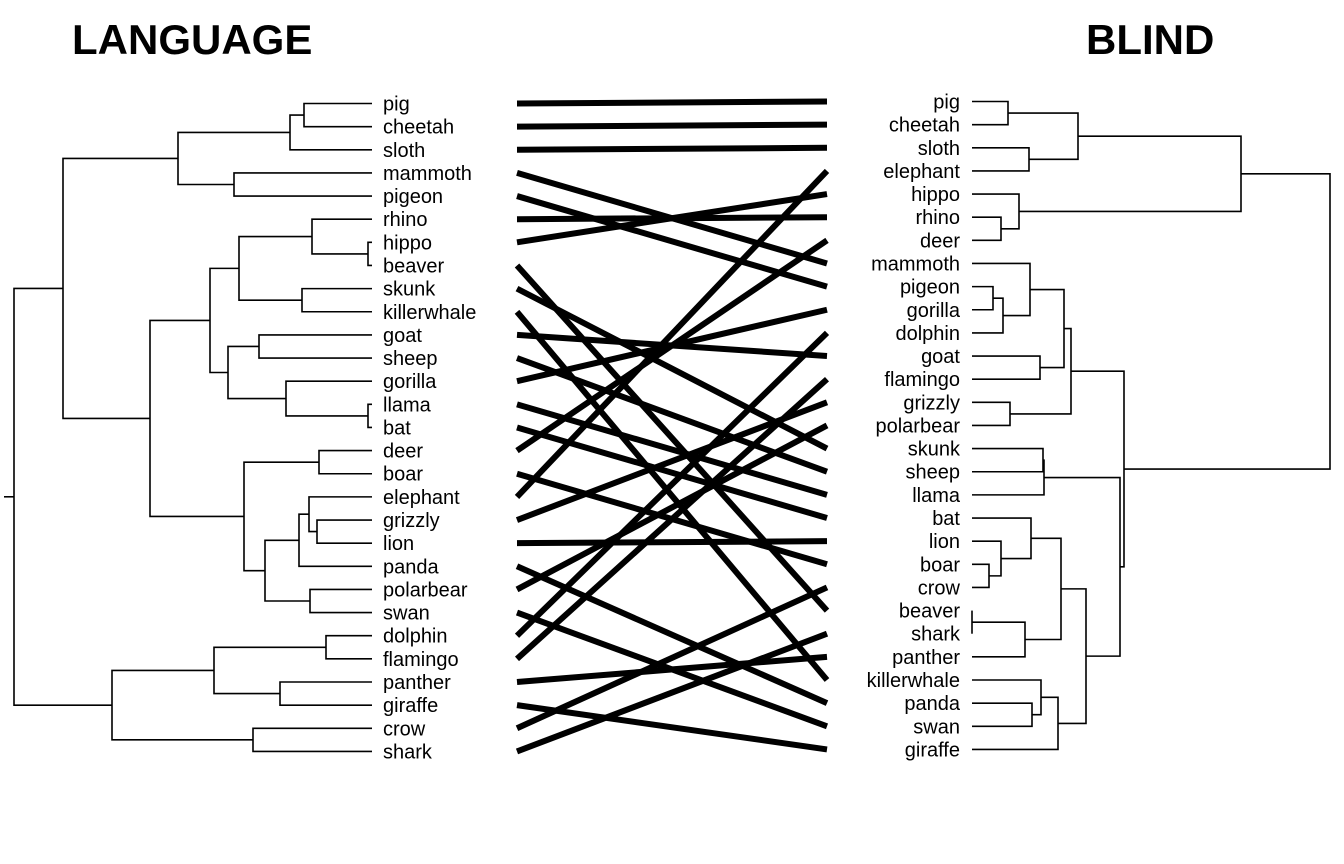  I want to click on left-leaf-label: crow, so click(404, 729).